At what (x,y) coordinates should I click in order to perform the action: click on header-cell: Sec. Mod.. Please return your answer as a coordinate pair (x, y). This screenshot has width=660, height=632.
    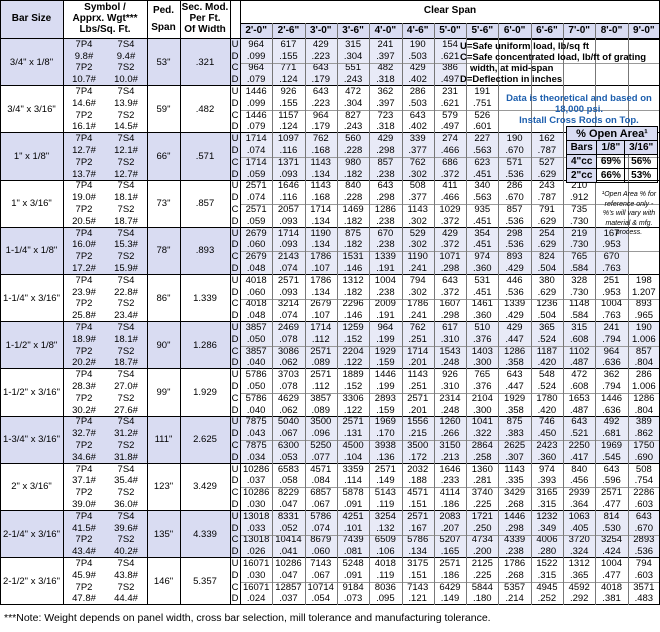
    Looking at the image, I should click on (205, 7).